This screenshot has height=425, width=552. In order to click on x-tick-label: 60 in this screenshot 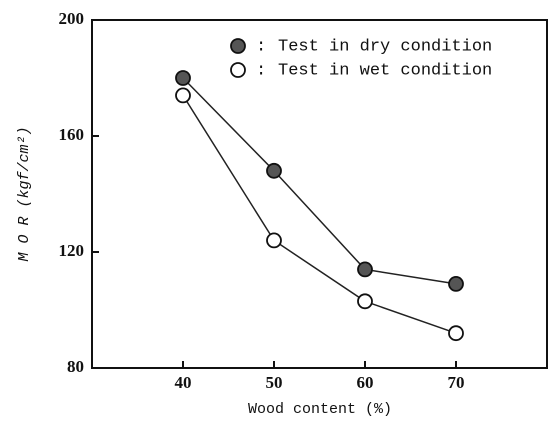, I will do `click(365, 382)`.